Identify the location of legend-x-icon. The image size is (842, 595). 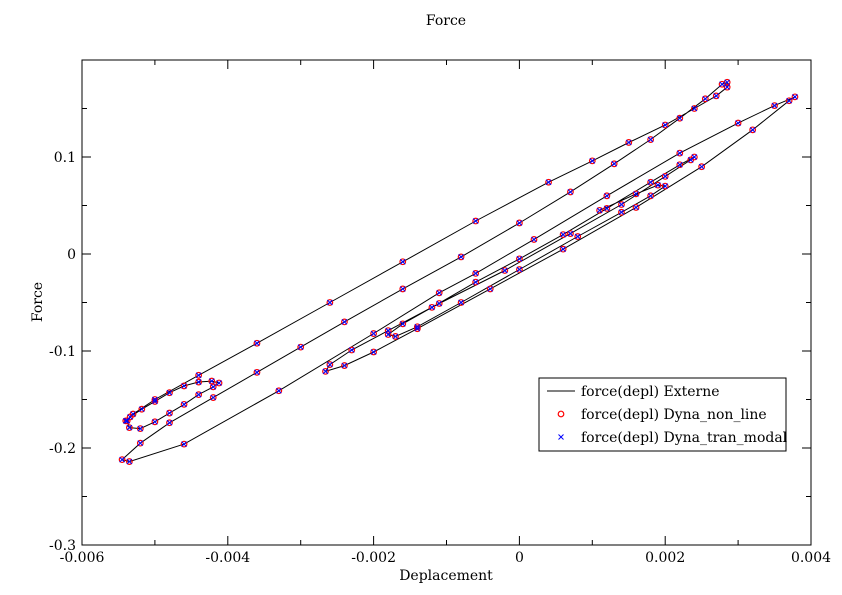
(561, 437).